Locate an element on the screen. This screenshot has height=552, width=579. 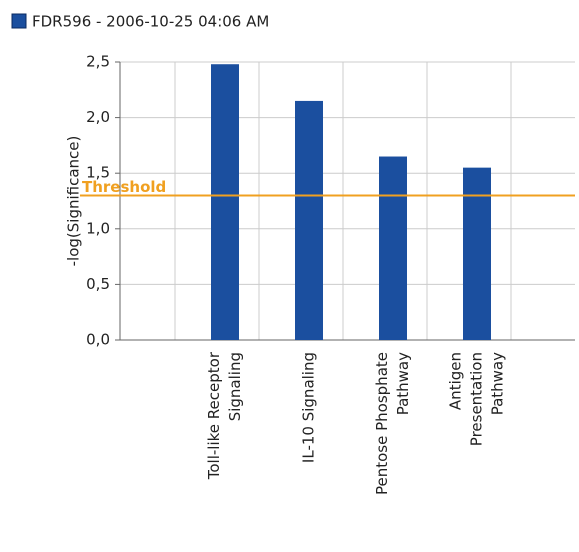
y-tick-label: 1,0 is located at coordinates (98, 228).